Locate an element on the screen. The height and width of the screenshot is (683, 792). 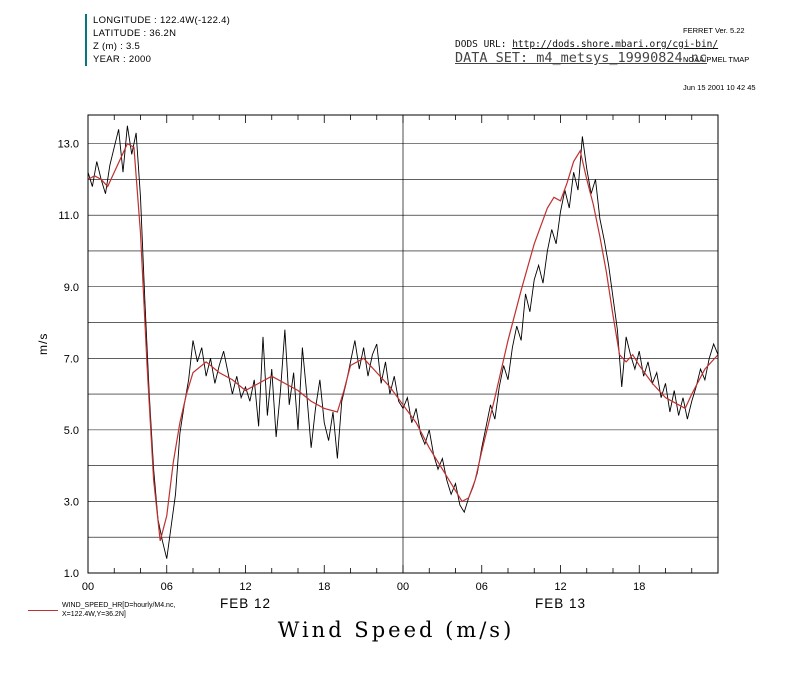
timestamp-line: Jun 15 2001 10 42 45 is located at coordinates (719, 87).